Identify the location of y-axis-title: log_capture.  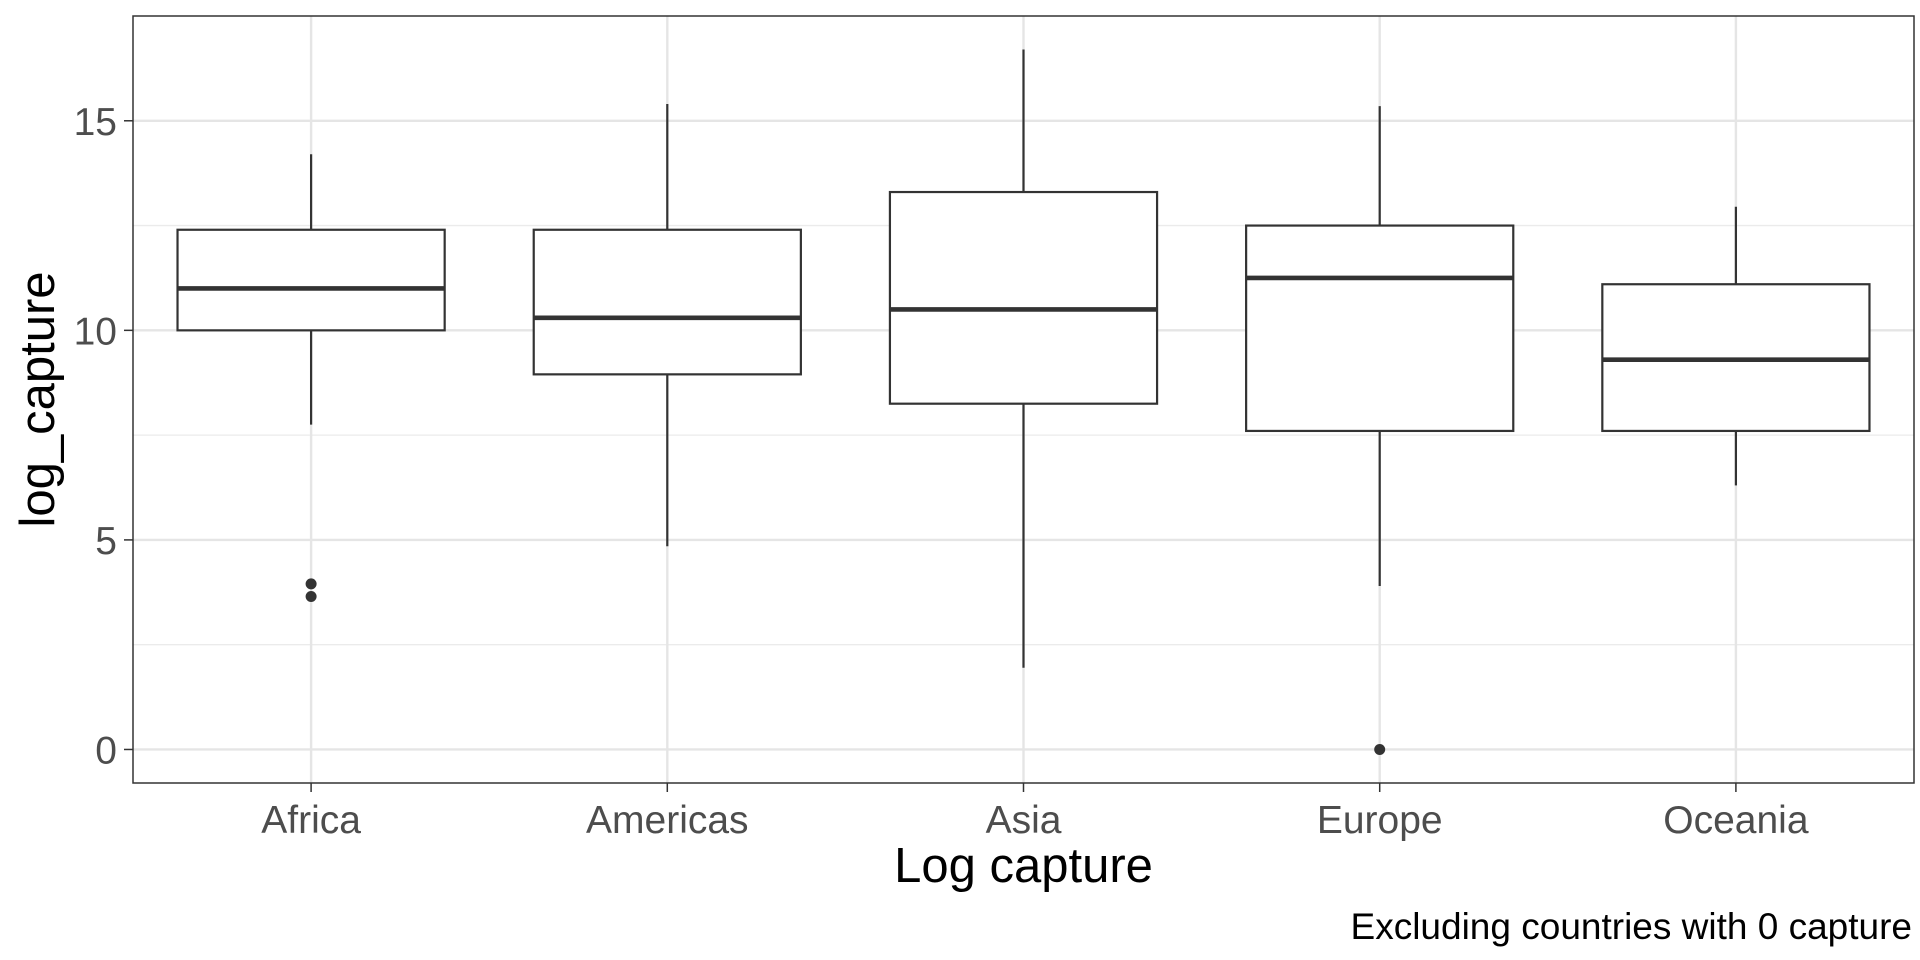
(38, 399).